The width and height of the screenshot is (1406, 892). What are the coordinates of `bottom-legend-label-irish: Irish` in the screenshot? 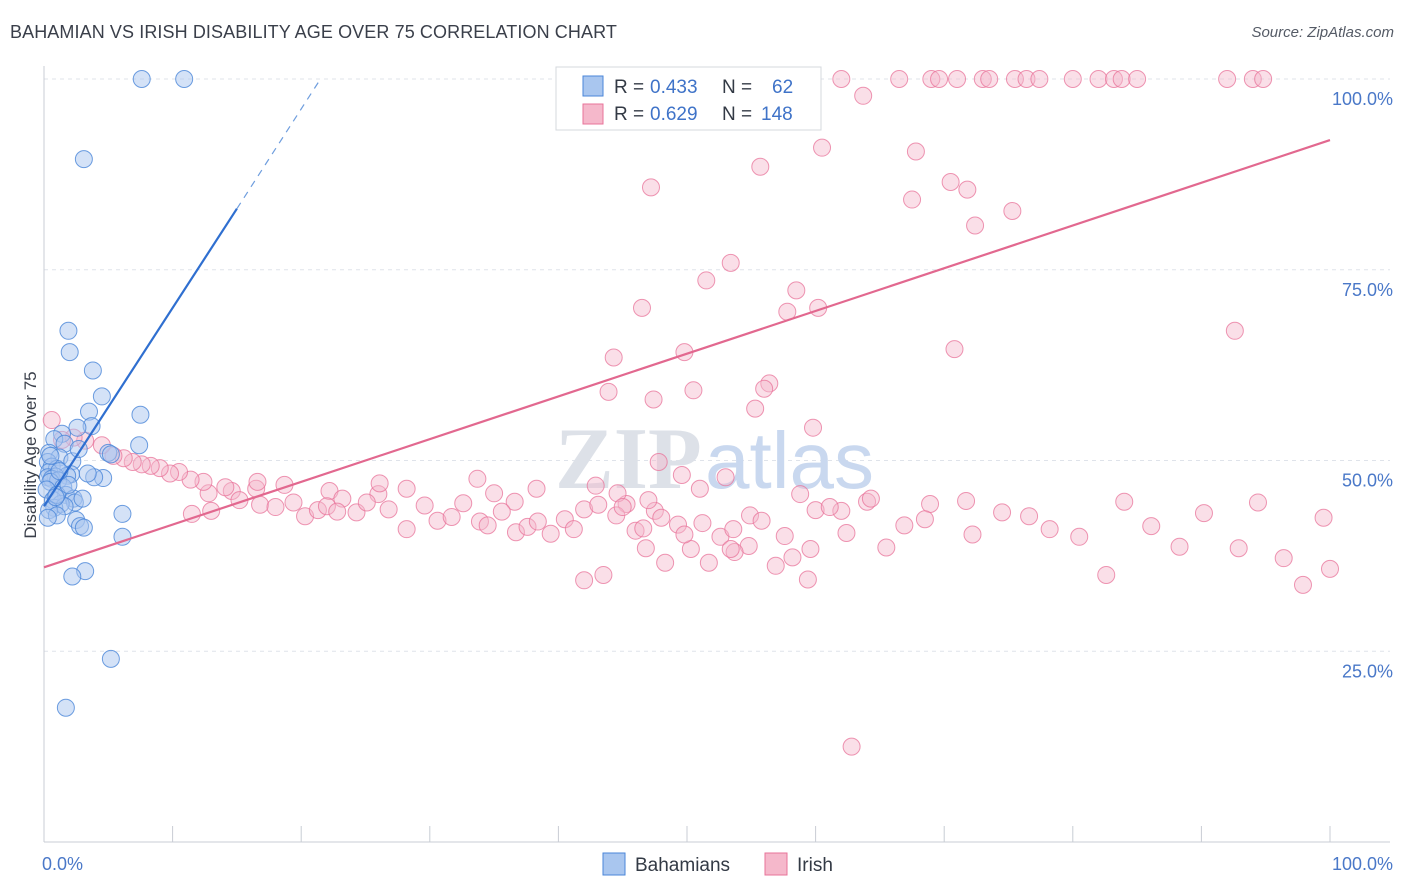 It's located at (815, 865).